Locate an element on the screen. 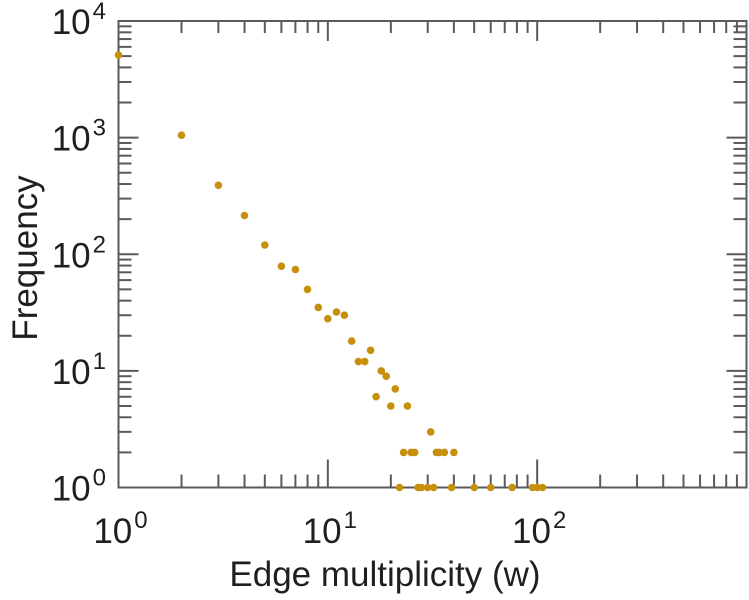 This screenshot has height=600, width=749. y-tick-label-10e2: 10² is located at coordinates (79, 253).